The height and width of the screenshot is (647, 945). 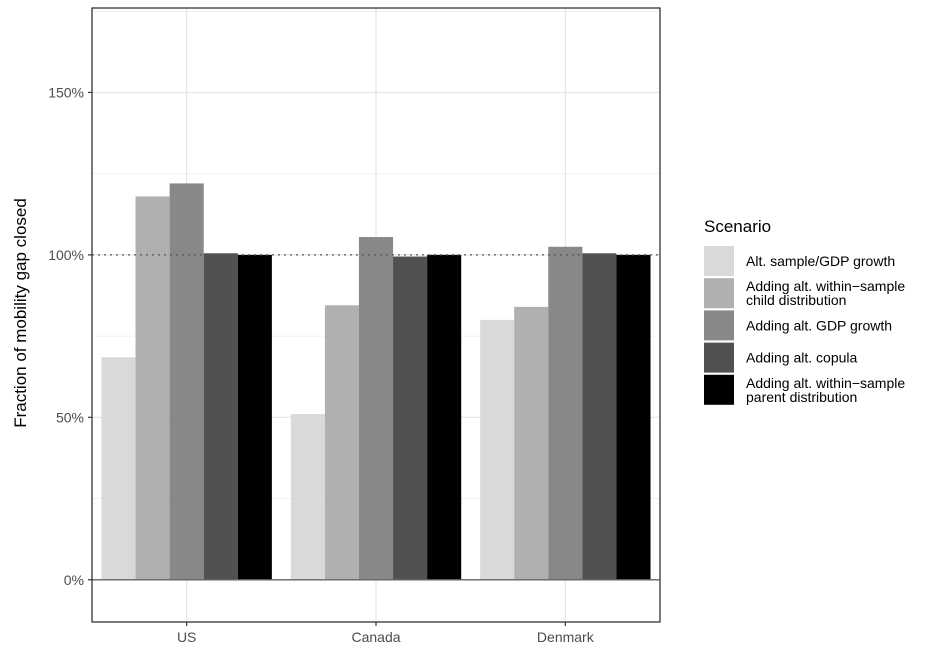 What do you see at coordinates (74, 580) in the screenshot?
I see `y-tick-label: 0%` at bounding box center [74, 580].